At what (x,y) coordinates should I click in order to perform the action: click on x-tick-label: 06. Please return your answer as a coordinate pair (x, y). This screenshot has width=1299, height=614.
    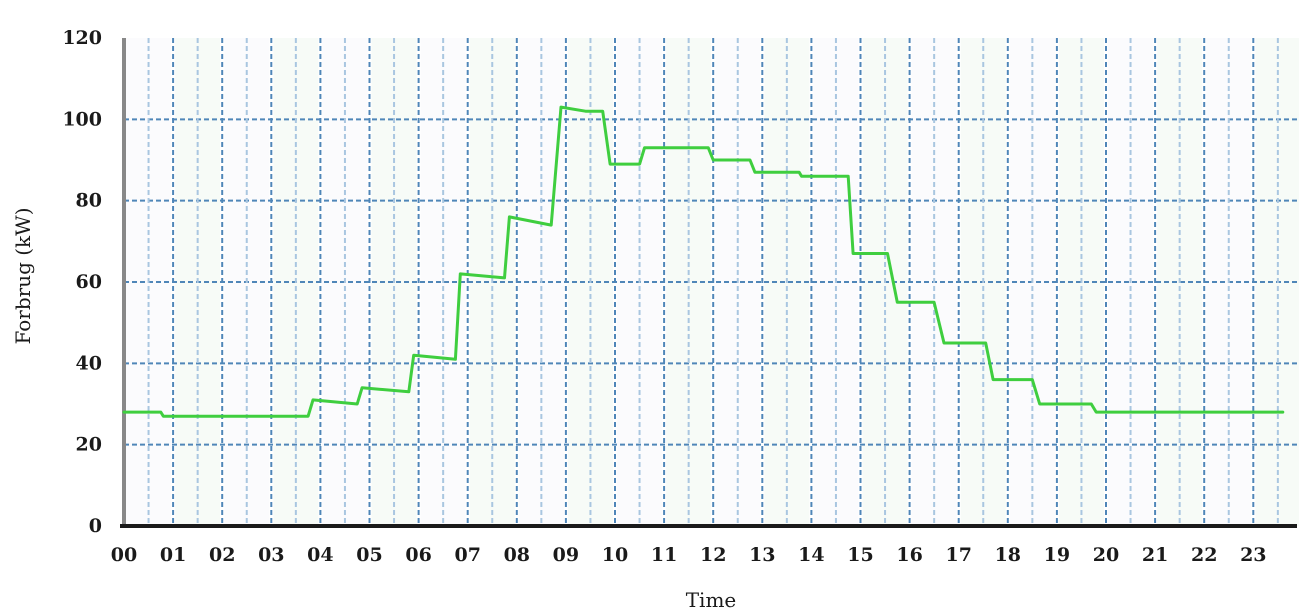
    Looking at the image, I should click on (418, 555).